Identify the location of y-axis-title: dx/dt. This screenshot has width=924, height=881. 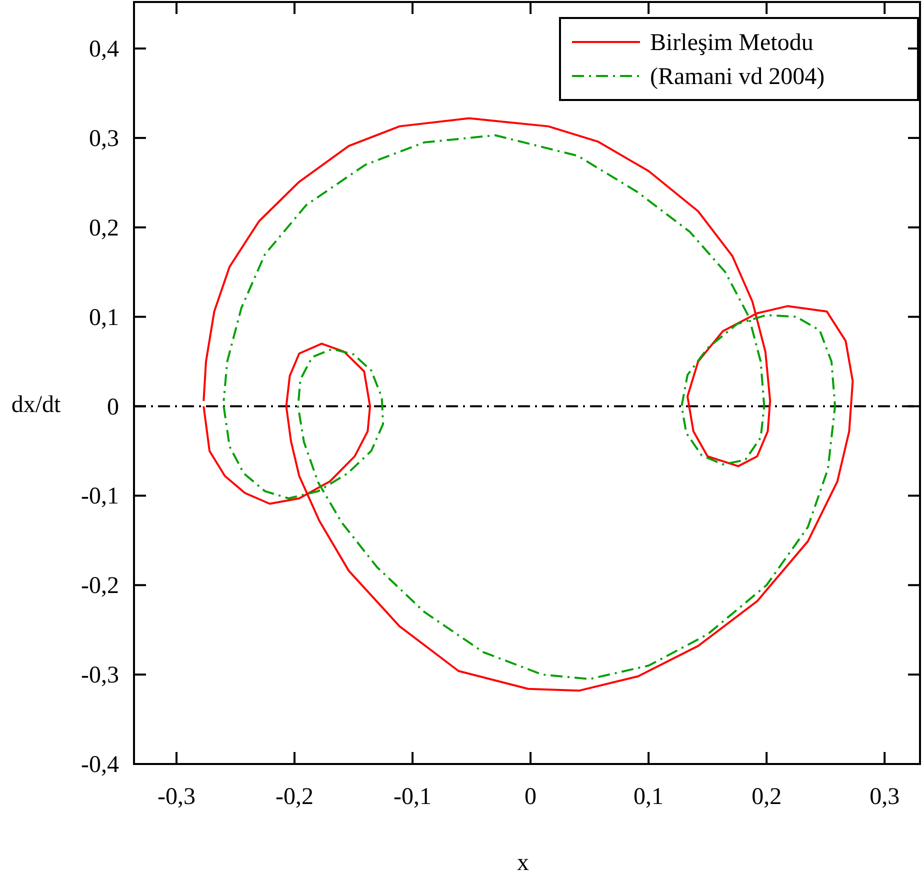
(36, 405).